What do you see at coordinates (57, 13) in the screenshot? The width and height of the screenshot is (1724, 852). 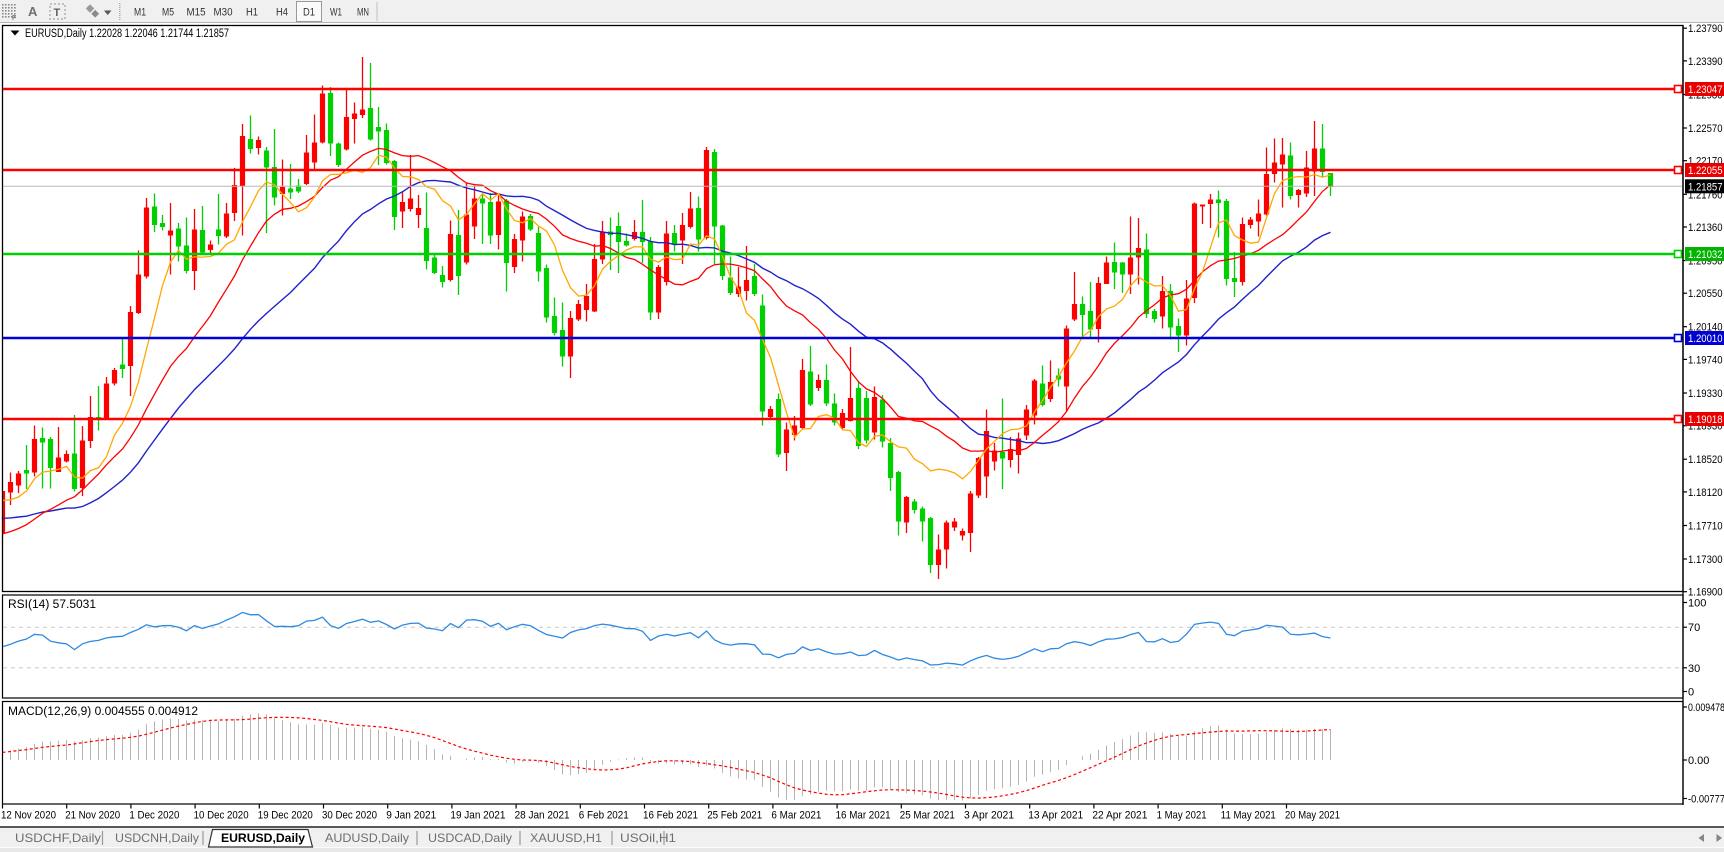 I see `svg-text: T` at bounding box center [57, 13].